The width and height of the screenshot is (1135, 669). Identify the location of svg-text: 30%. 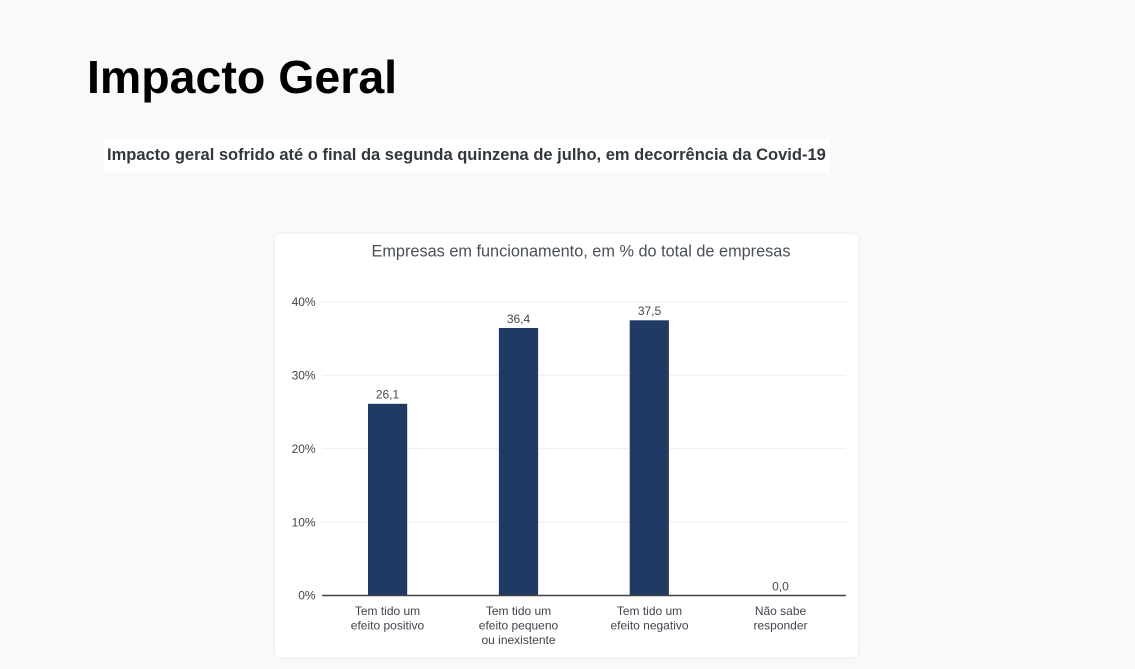
(304, 375).